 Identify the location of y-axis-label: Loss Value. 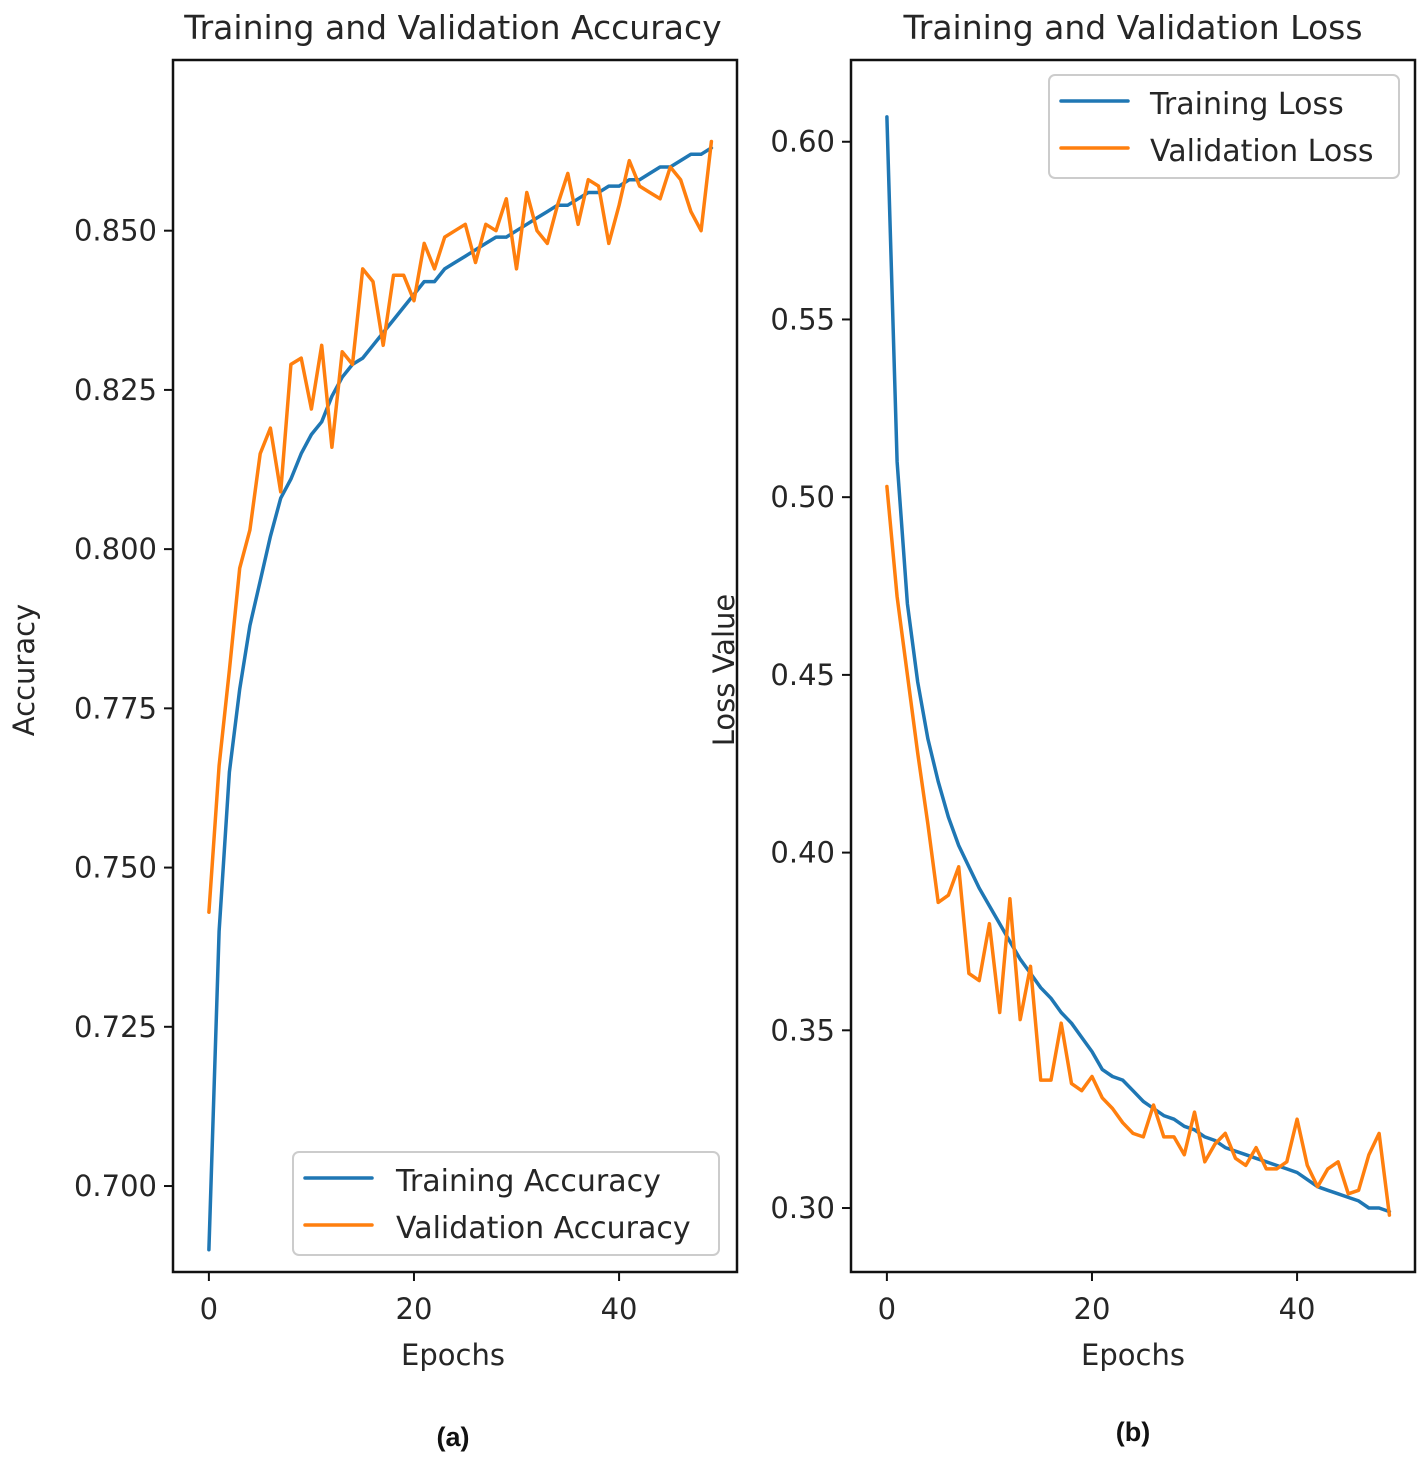
(724, 670).